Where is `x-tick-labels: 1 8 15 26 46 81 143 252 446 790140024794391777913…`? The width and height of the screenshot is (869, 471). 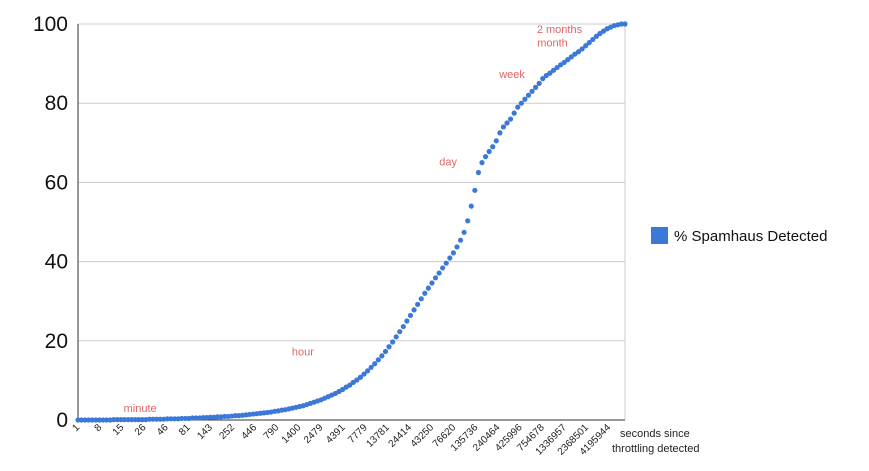
x-tick-labels: 1 8 15 26 46 81 143 252 446 790140024794391777913… is located at coordinates (341, 440).